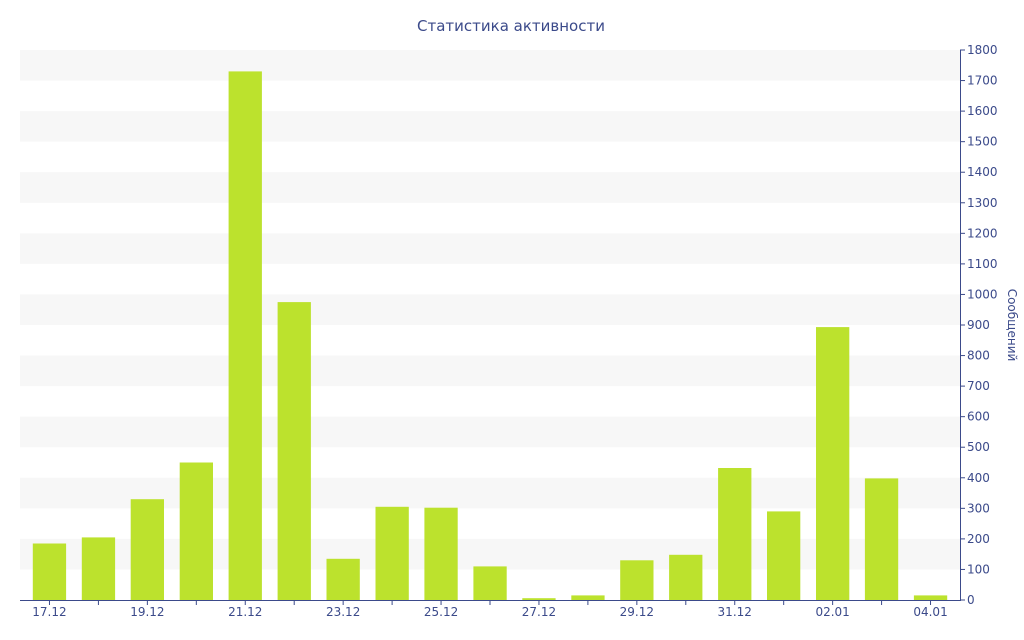  I want to click on y-tick-label: 1500, so click(982, 142).